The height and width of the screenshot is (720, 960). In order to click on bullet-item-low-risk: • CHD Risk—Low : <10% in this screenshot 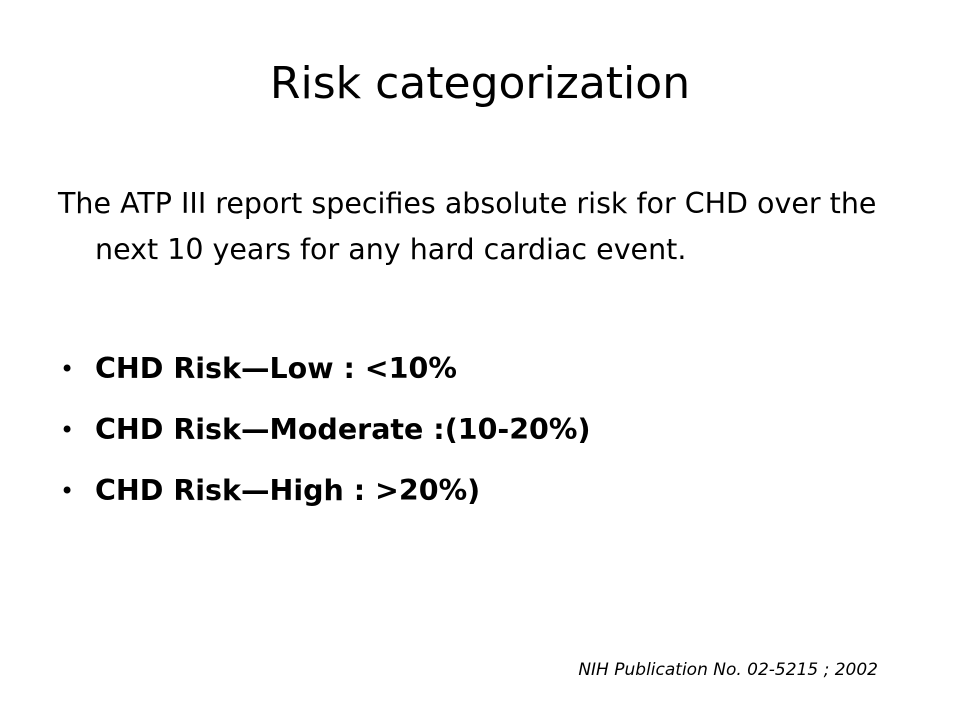, I will do `click(483, 369)`.